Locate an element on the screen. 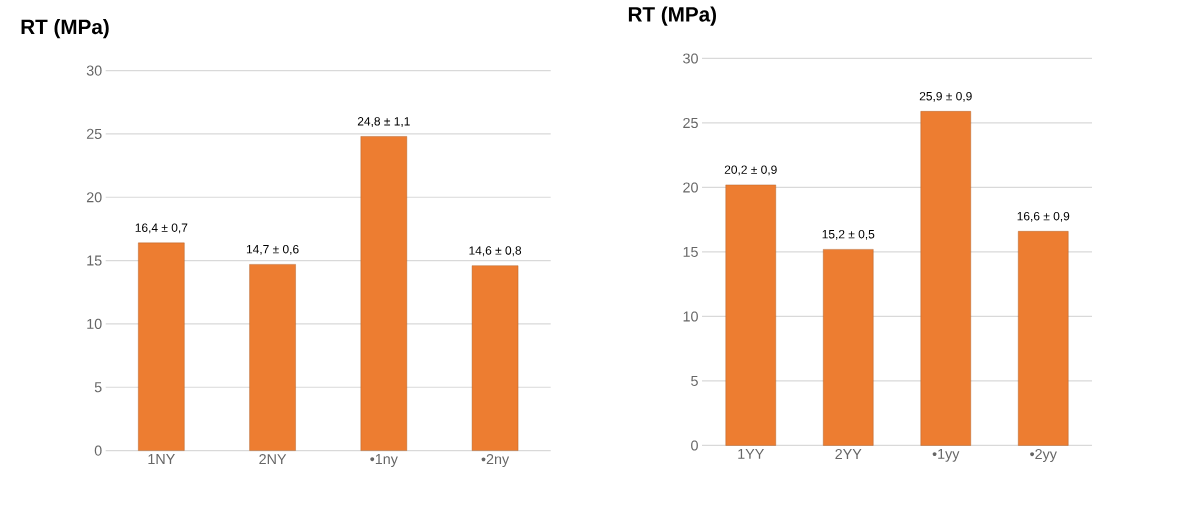 This screenshot has height=519, width=1184. x-tick-label: •2ny is located at coordinates (495, 461).